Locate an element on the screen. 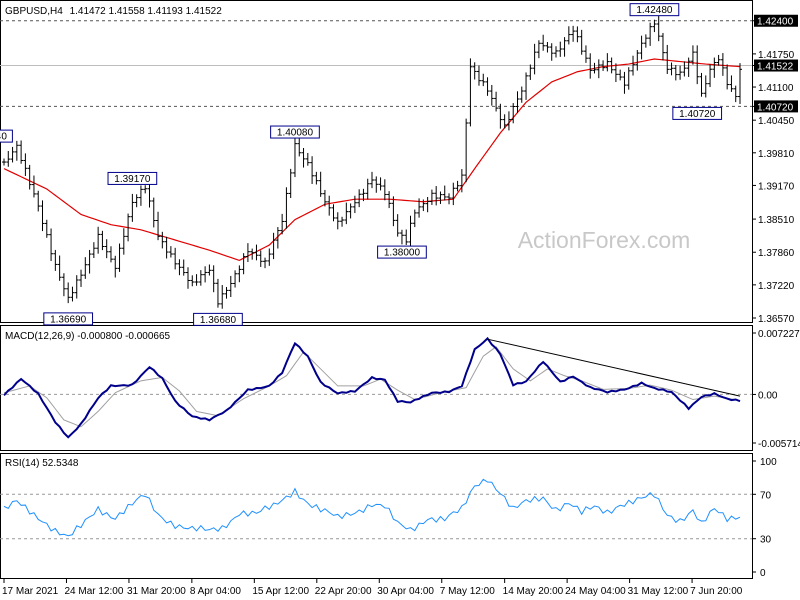 The width and height of the screenshot is (800, 600). x-tick-label: 31 Mar 20:00 is located at coordinates (156, 591).